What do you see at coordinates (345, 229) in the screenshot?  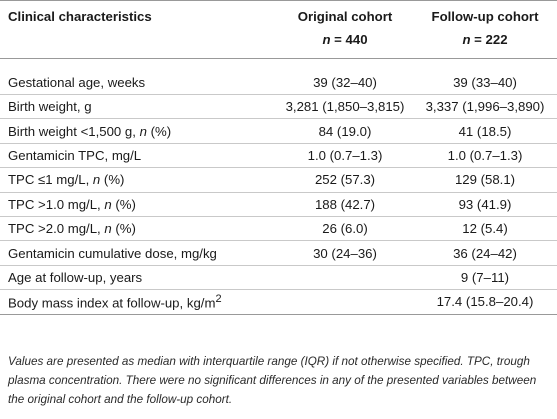 I see `original-value: 26 (6.0)` at bounding box center [345, 229].